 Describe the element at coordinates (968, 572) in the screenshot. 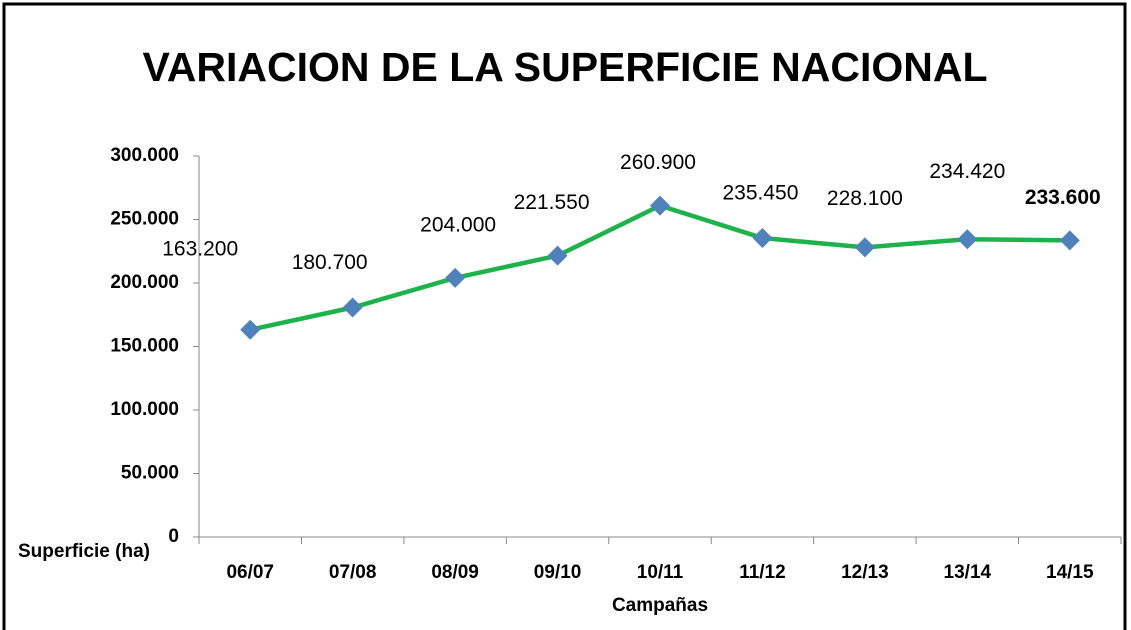

I see `x-tick-label: 13/14` at that location.